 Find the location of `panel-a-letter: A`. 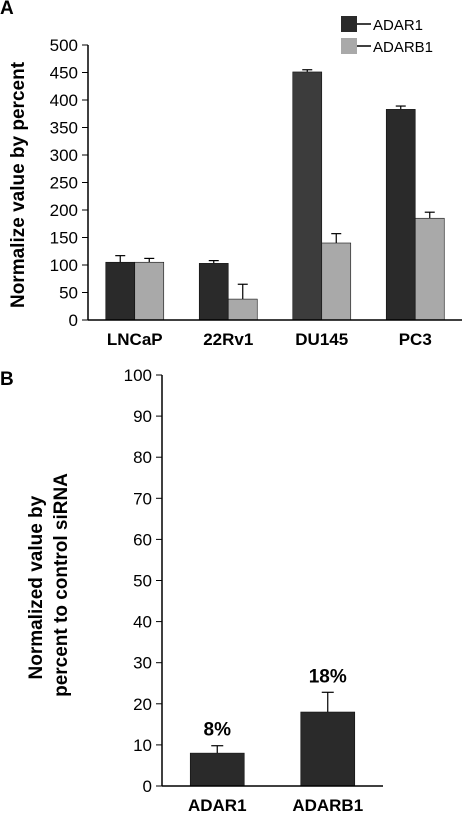

panel-a-letter: A is located at coordinates (7, 9).